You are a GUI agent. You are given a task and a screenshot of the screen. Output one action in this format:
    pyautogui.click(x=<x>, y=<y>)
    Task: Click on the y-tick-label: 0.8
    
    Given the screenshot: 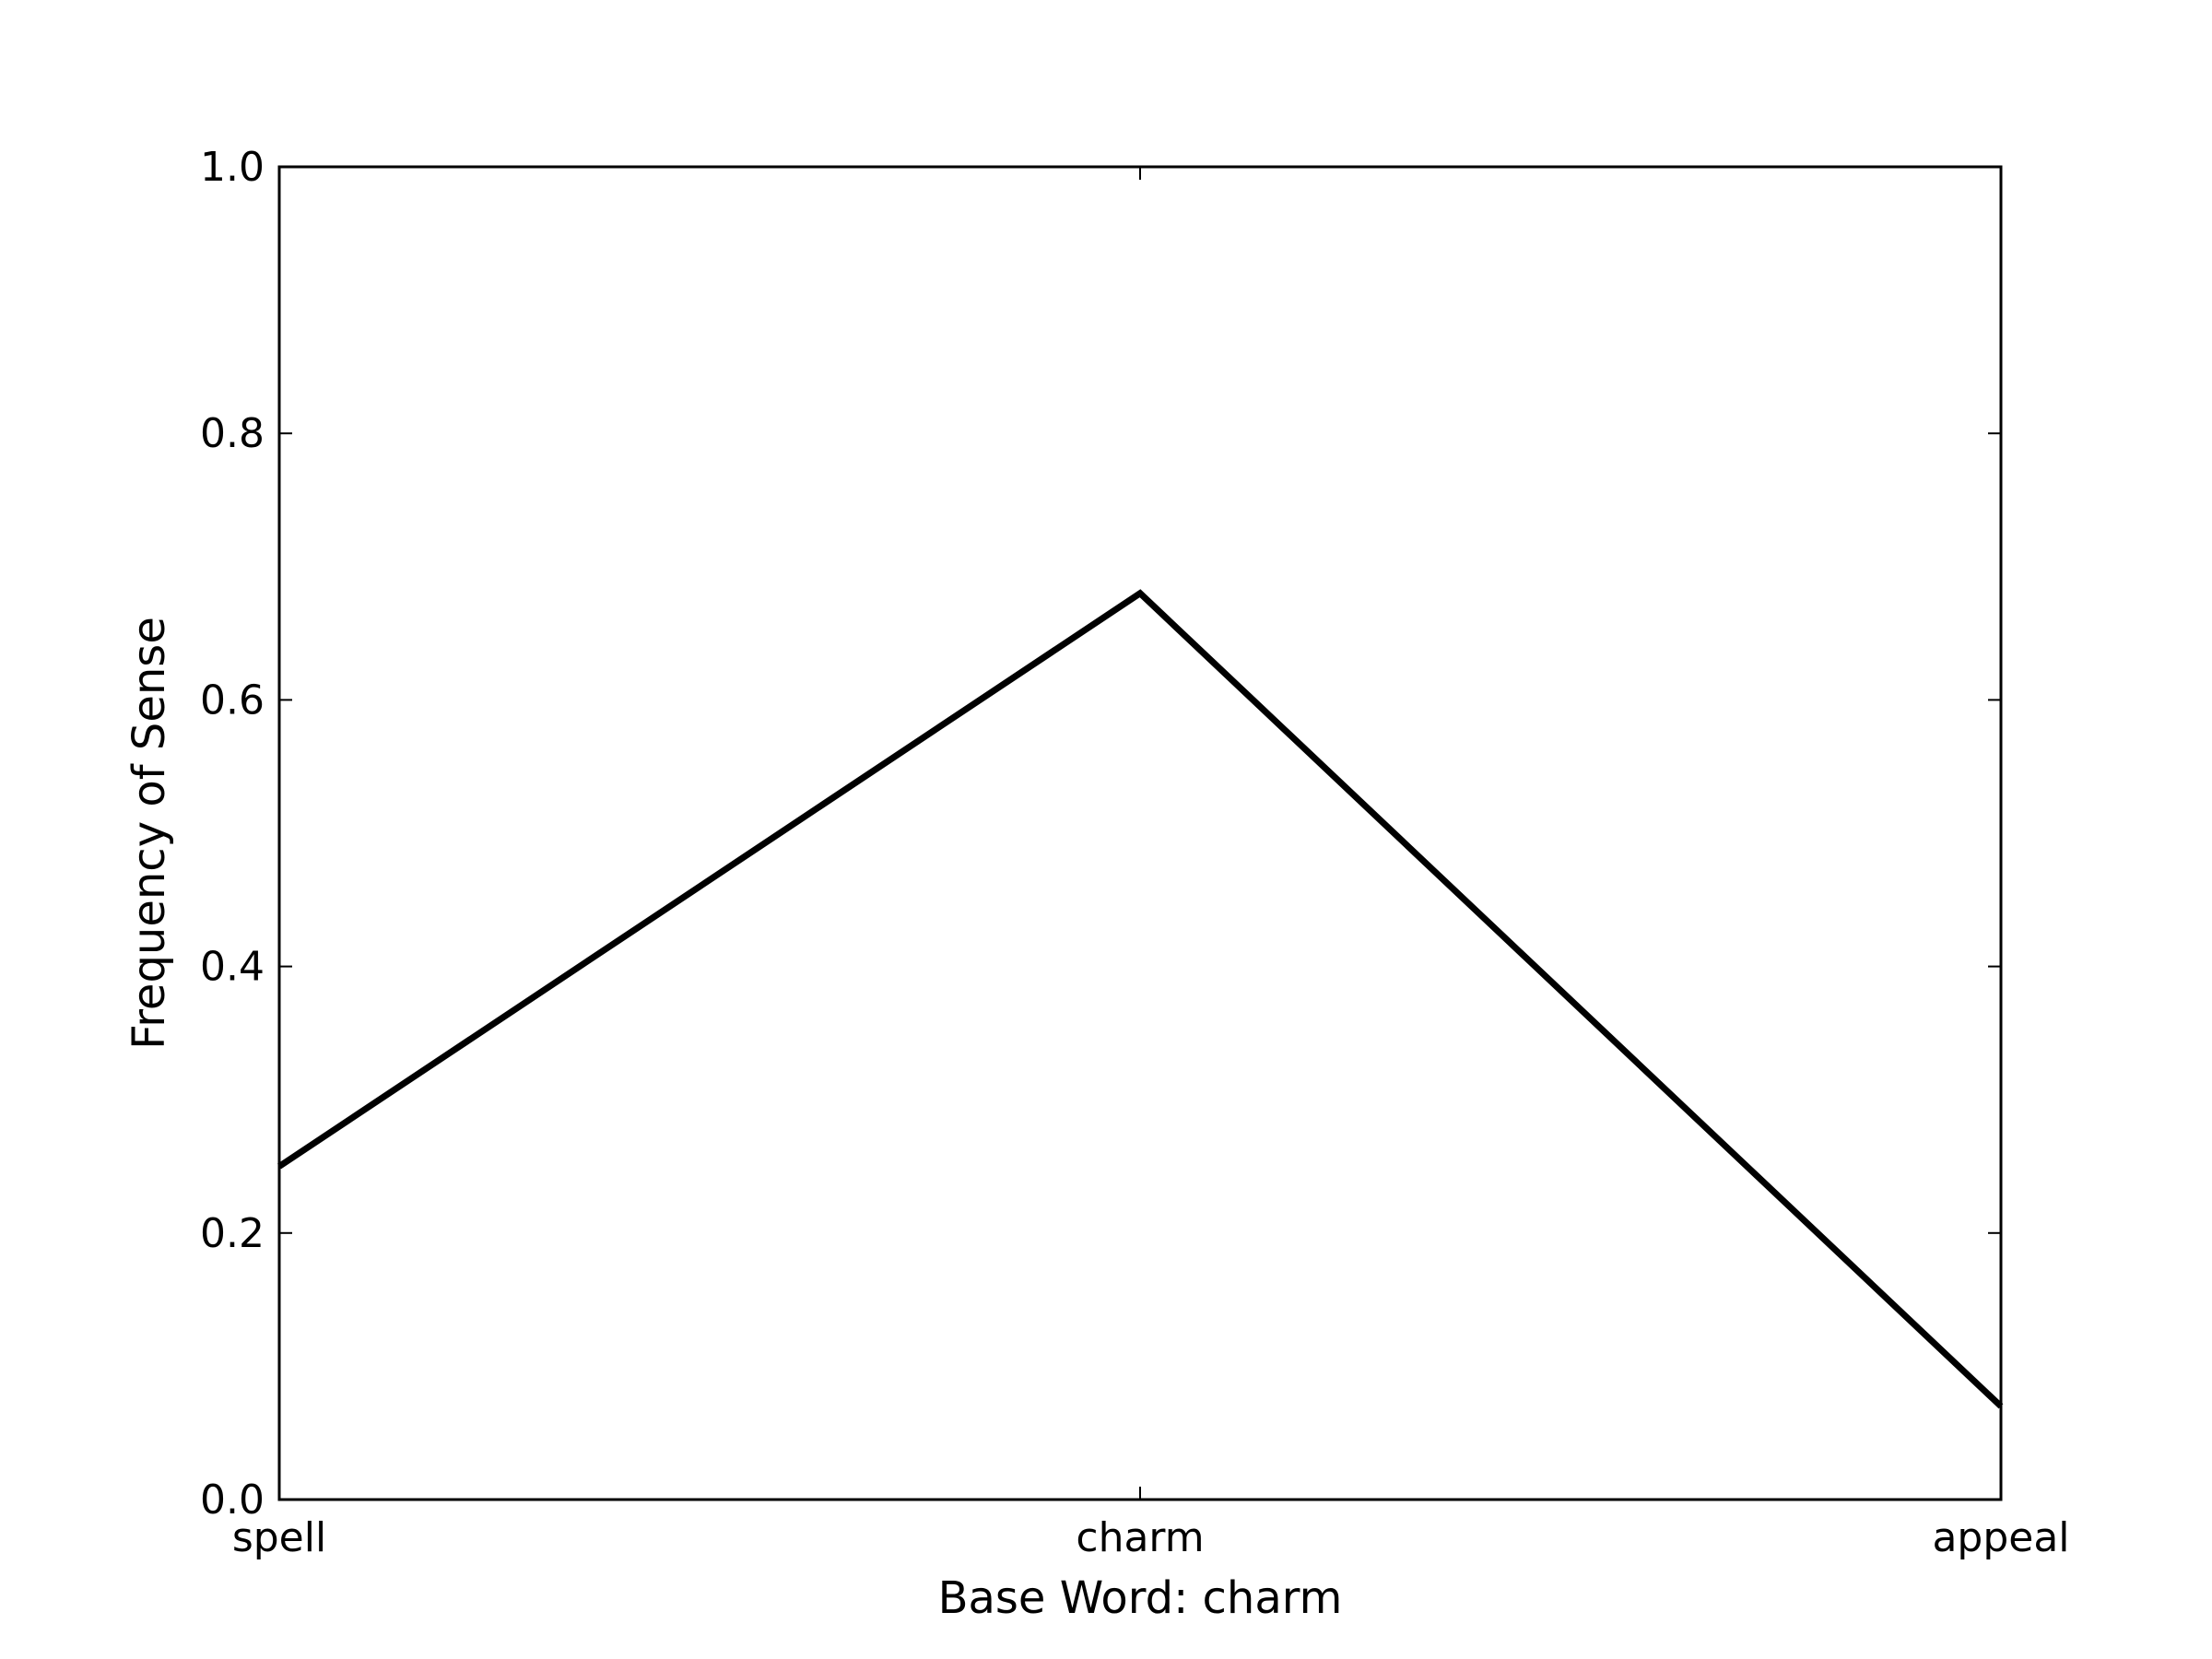 What is the action you would take?
    pyautogui.click(x=232, y=433)
    